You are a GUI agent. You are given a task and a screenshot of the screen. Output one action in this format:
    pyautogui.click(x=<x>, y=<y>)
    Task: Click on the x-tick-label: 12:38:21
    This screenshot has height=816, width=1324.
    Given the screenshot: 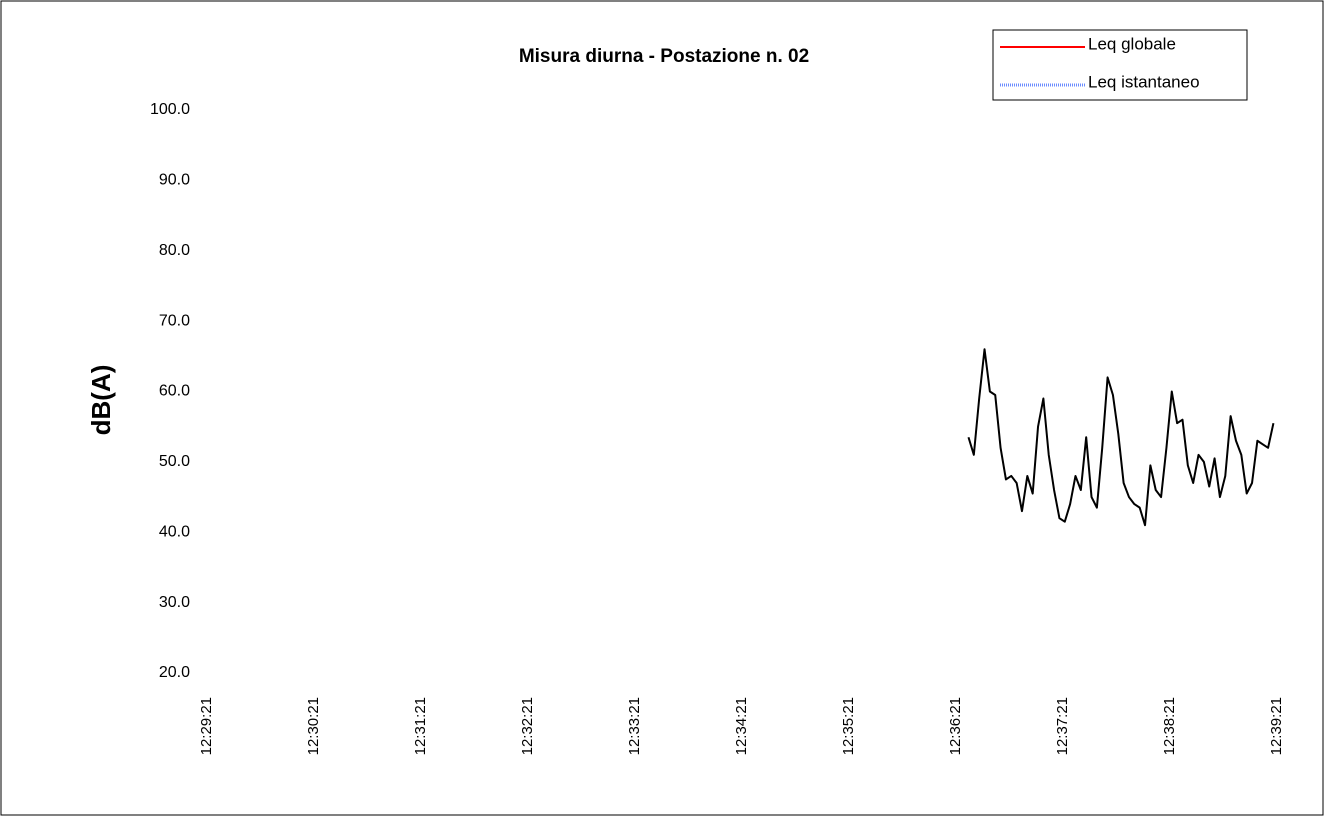 What is the action you would take?
    pyautogui.click(x=1169, y=726)
    